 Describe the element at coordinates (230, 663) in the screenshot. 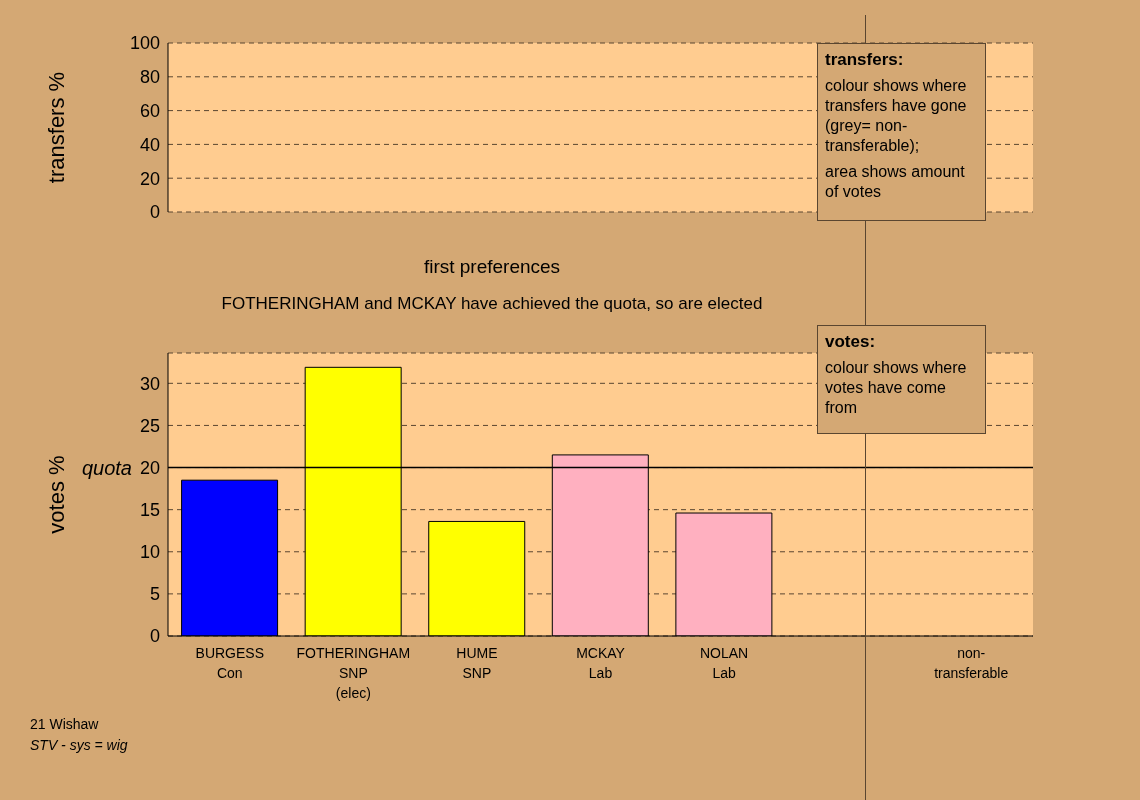

I see `x-tick-label: BURGESS Con` at that location.